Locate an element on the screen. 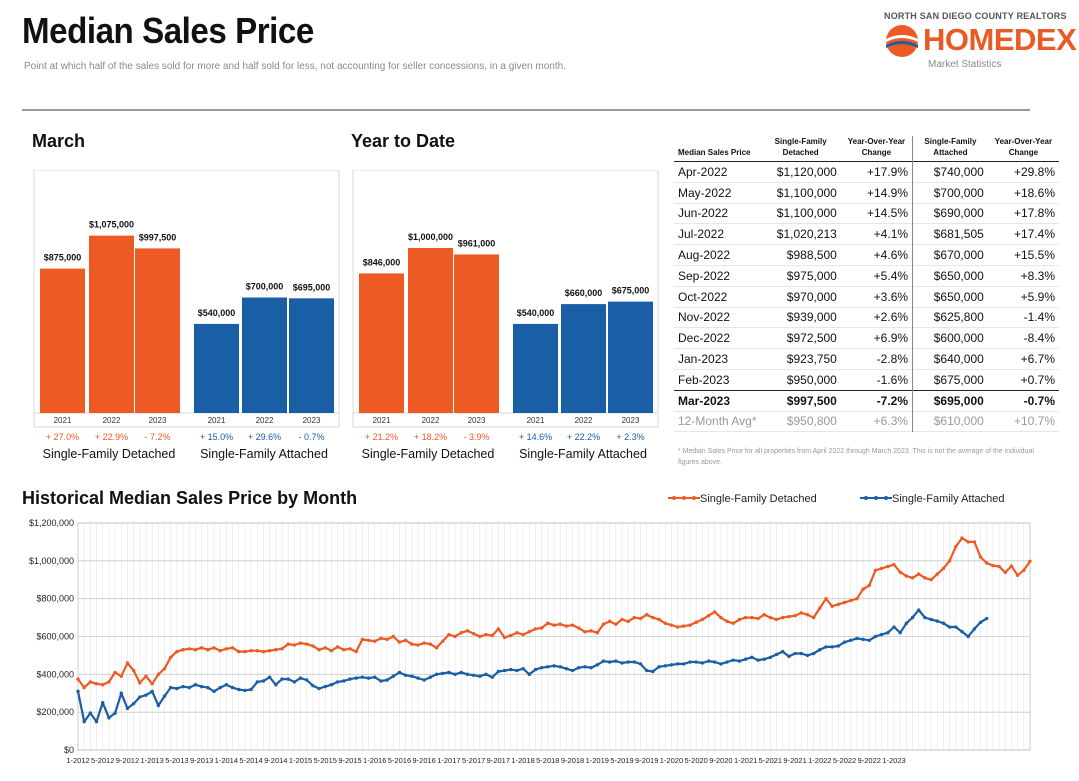  hist-x-tick-label: 1-2013 is located at coordinates (152, 760).